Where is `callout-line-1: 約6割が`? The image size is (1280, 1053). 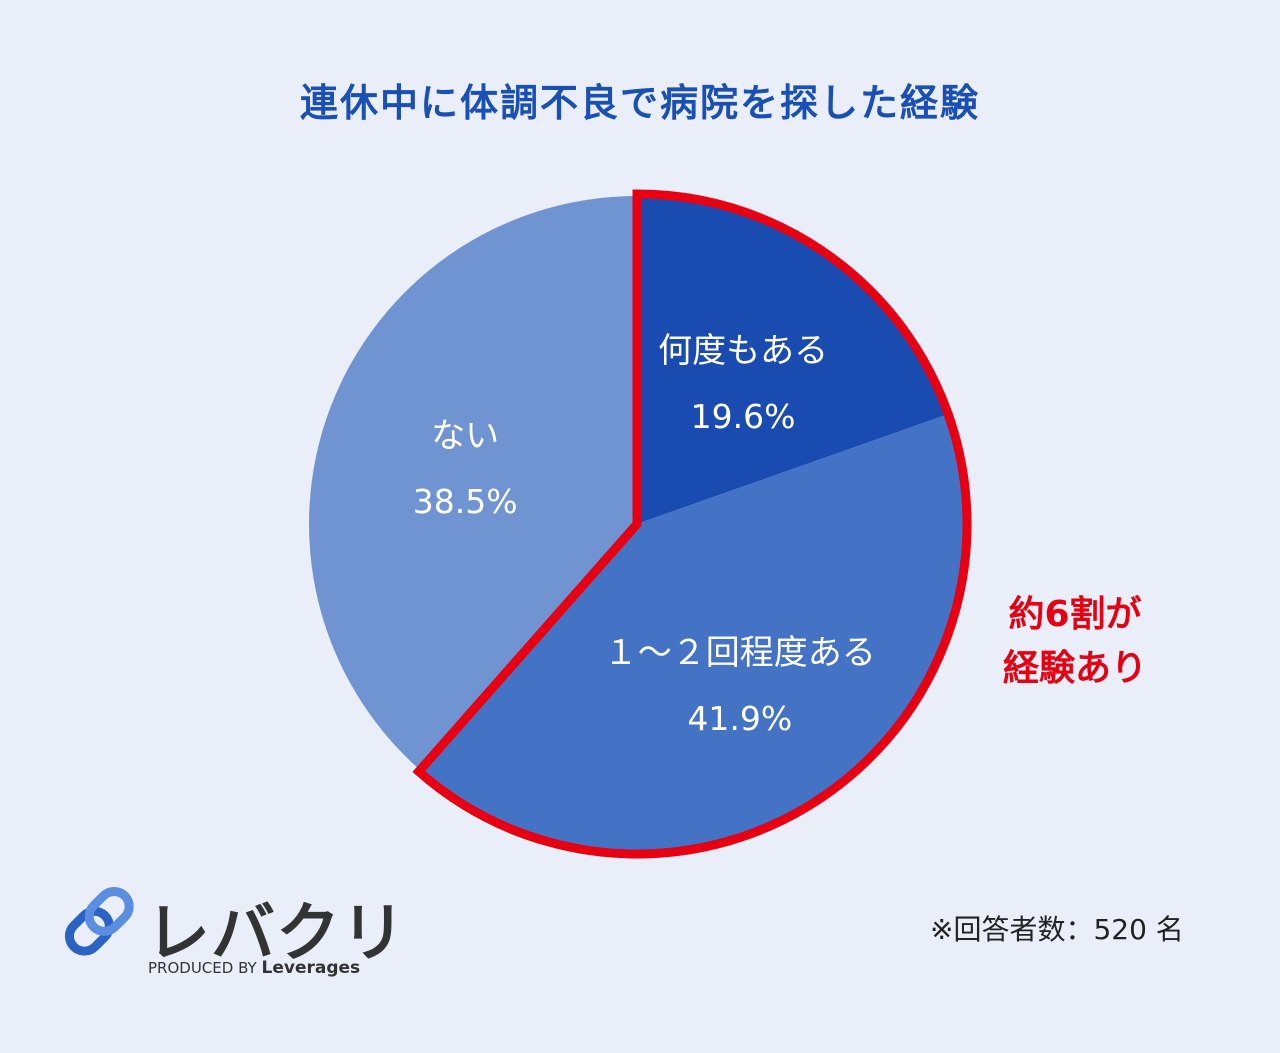 callout-line-1: 約6割が is located at coordinates (1075, 614).